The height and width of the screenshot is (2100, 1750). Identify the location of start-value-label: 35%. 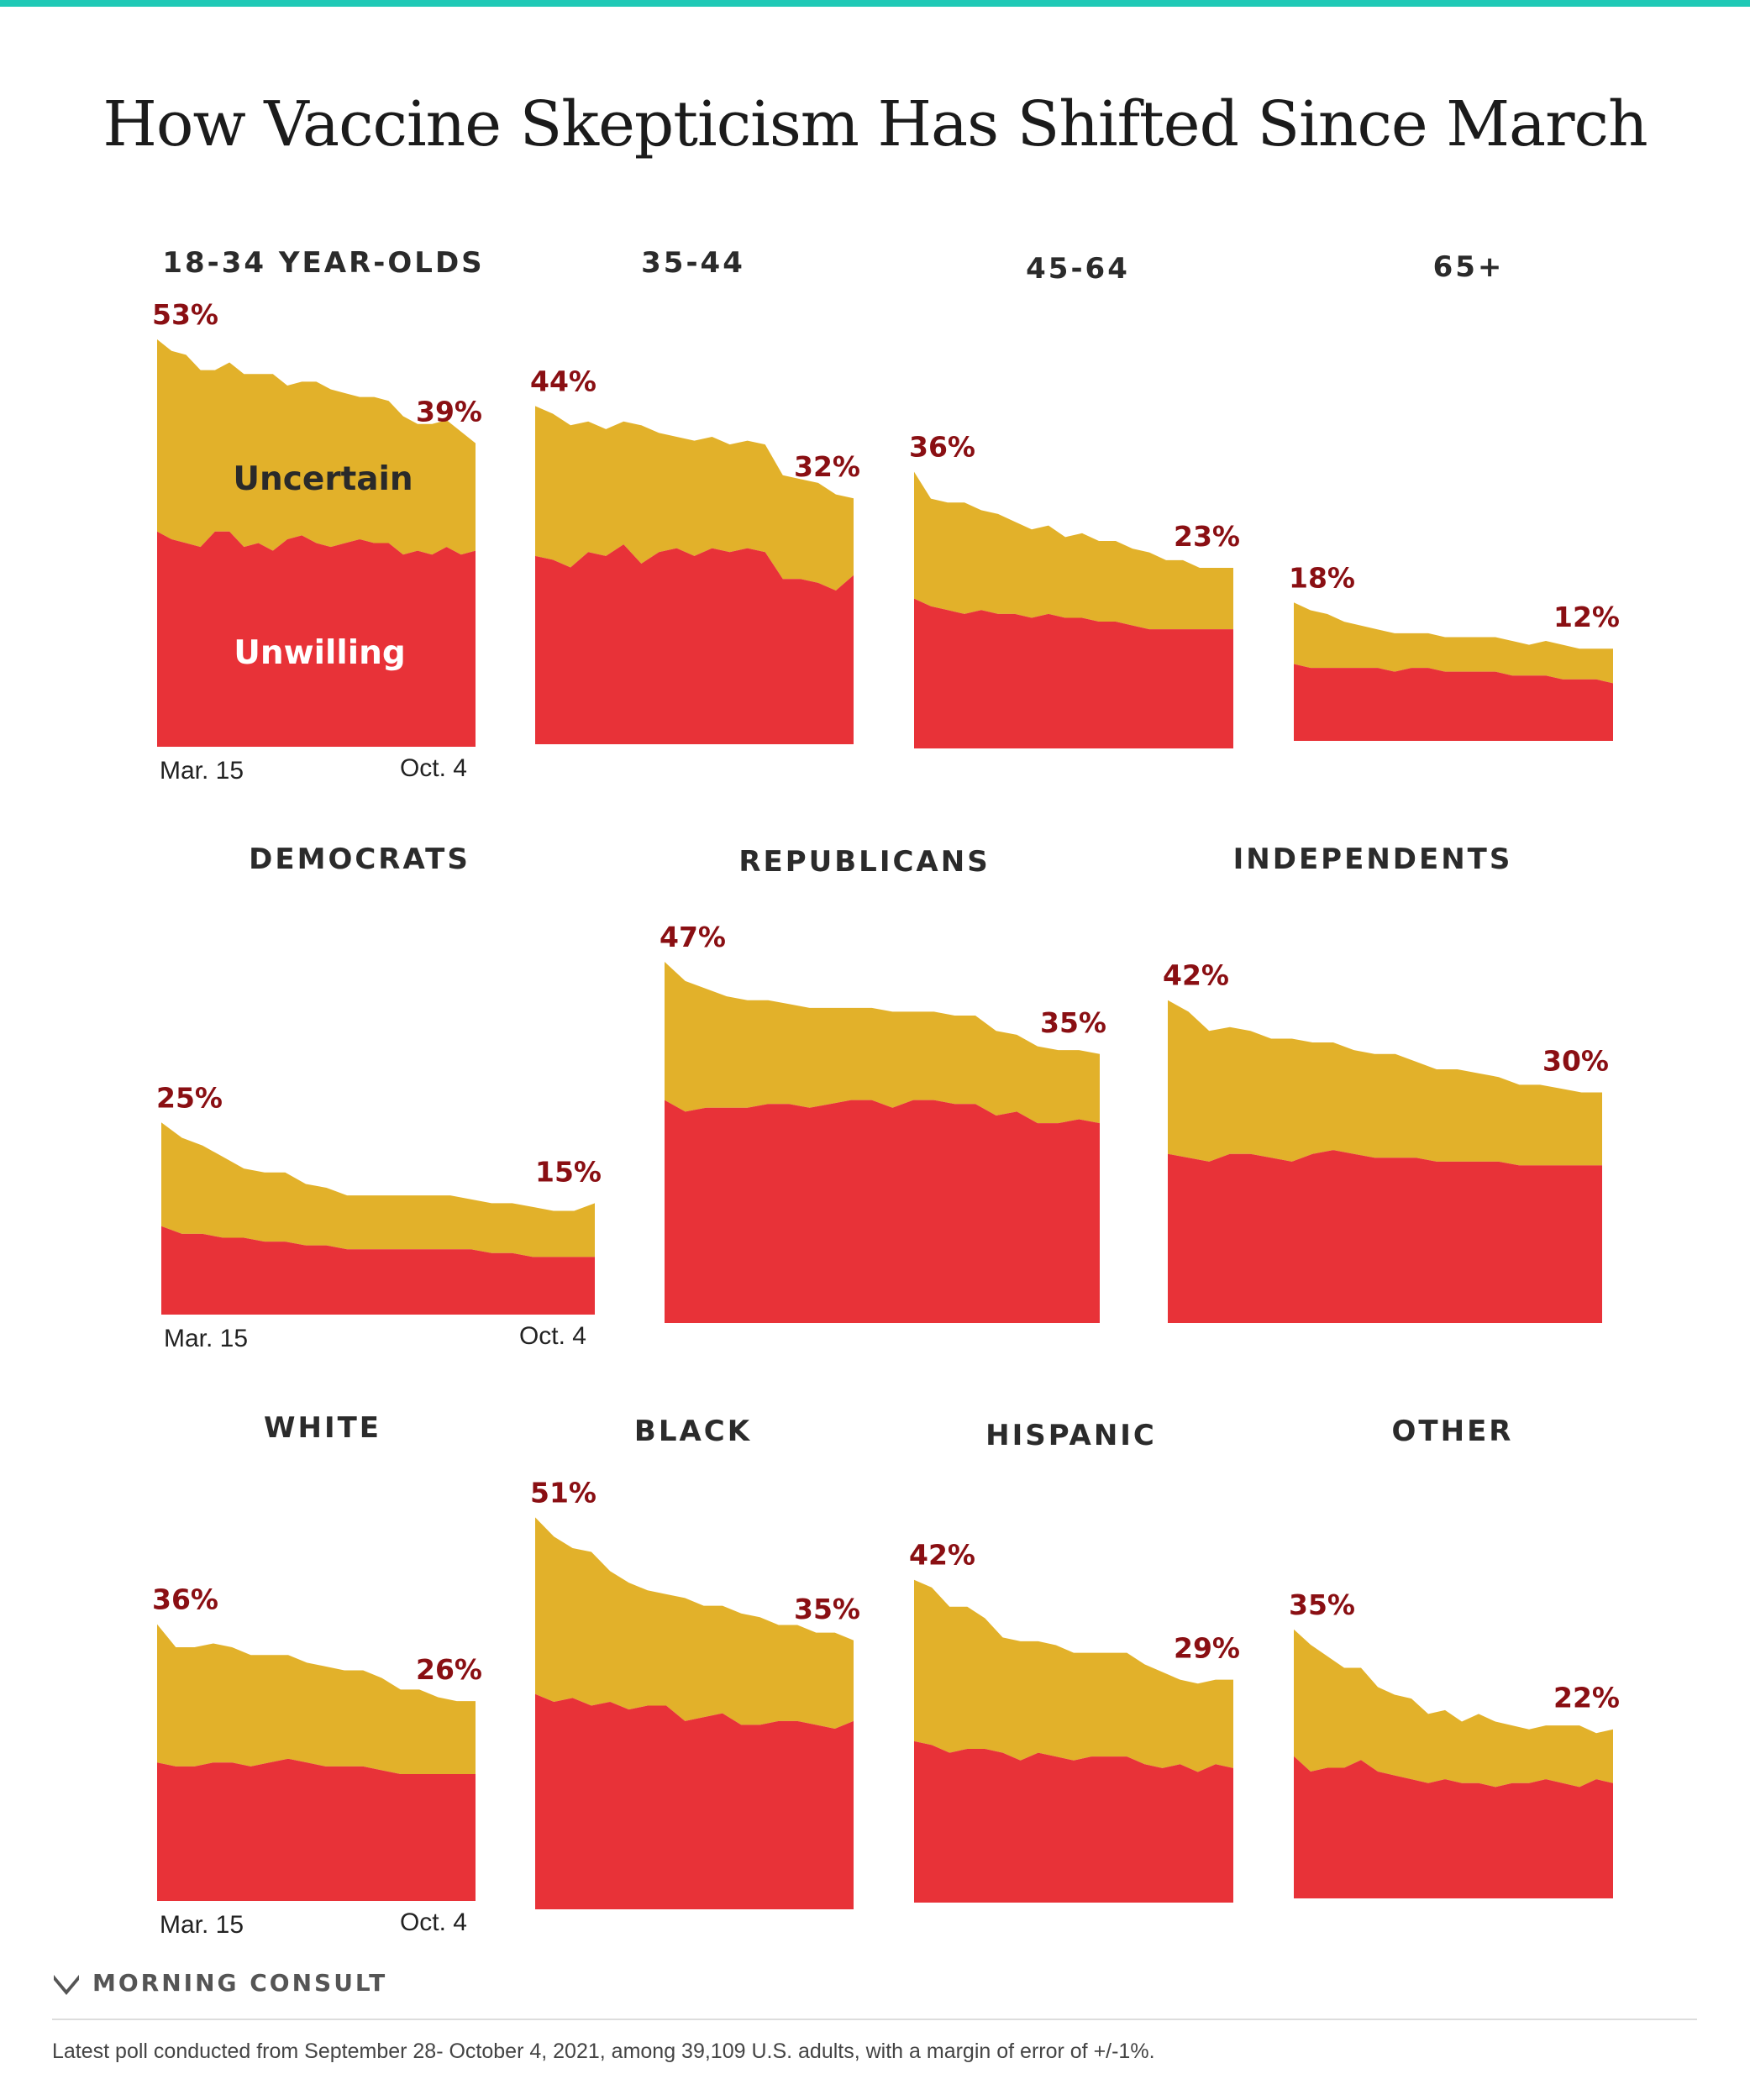
(1322, 1604).